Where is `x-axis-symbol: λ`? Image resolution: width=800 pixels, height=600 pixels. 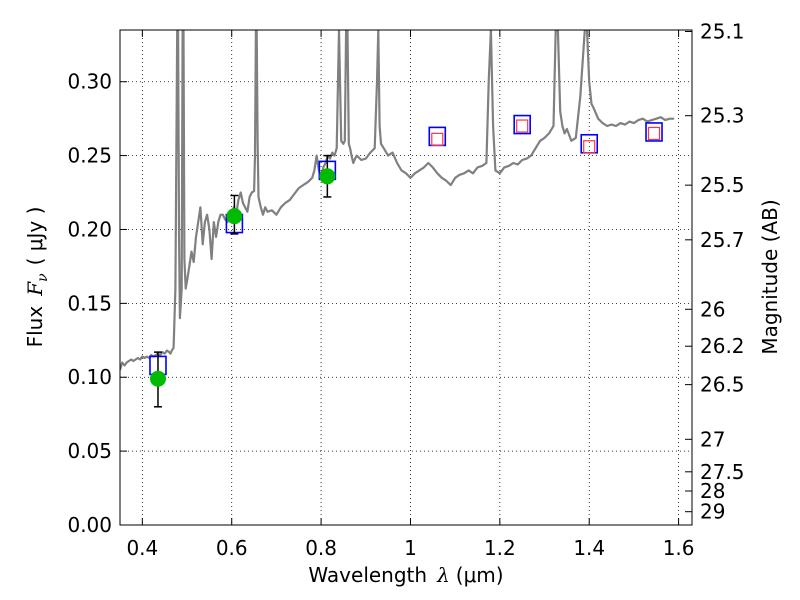
x-axis-symbol: λ is located at coordinates (443, 575).